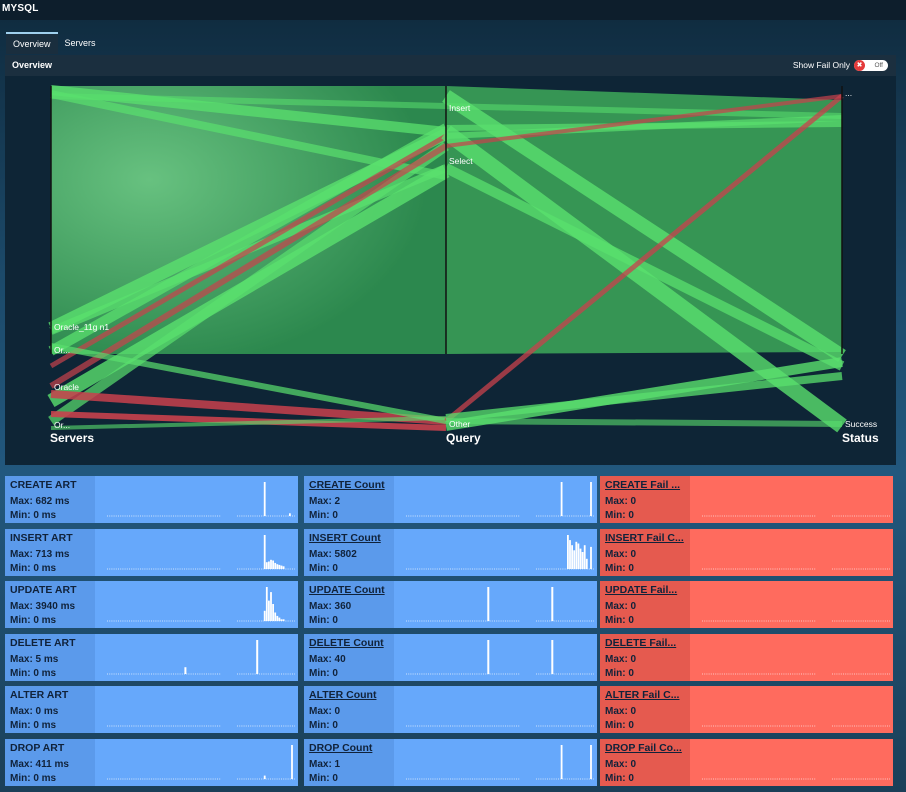 Image resolution: width=906 pixels, height=792 pixels. What do you see at coordinates (151, 709) in the screenshot?
I see `art-card: ALTER ART Max: 0 ms Min: 0 ms` at bounding box center [151, 709].